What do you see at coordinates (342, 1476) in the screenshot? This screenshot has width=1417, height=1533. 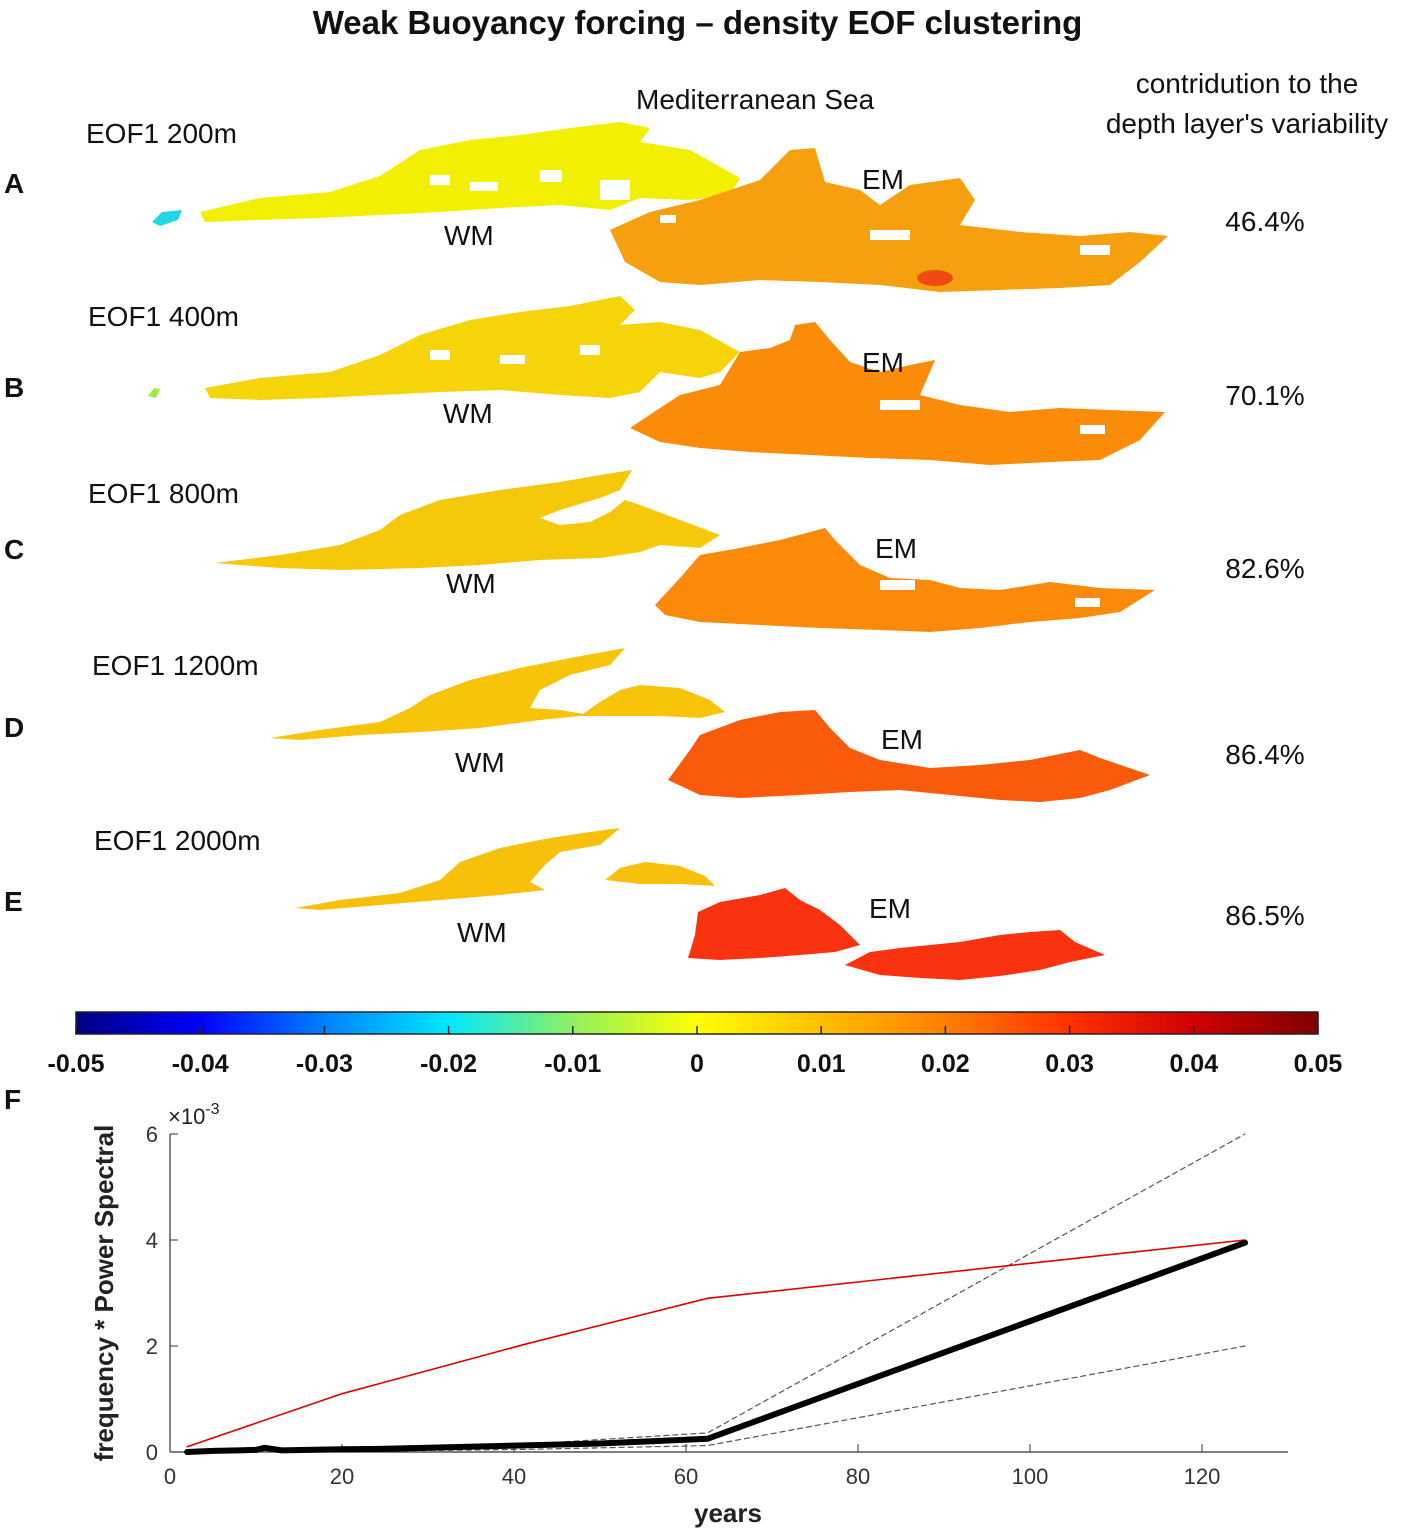 I see `x-tick-label: 20` at bounding box center [342, 1476].